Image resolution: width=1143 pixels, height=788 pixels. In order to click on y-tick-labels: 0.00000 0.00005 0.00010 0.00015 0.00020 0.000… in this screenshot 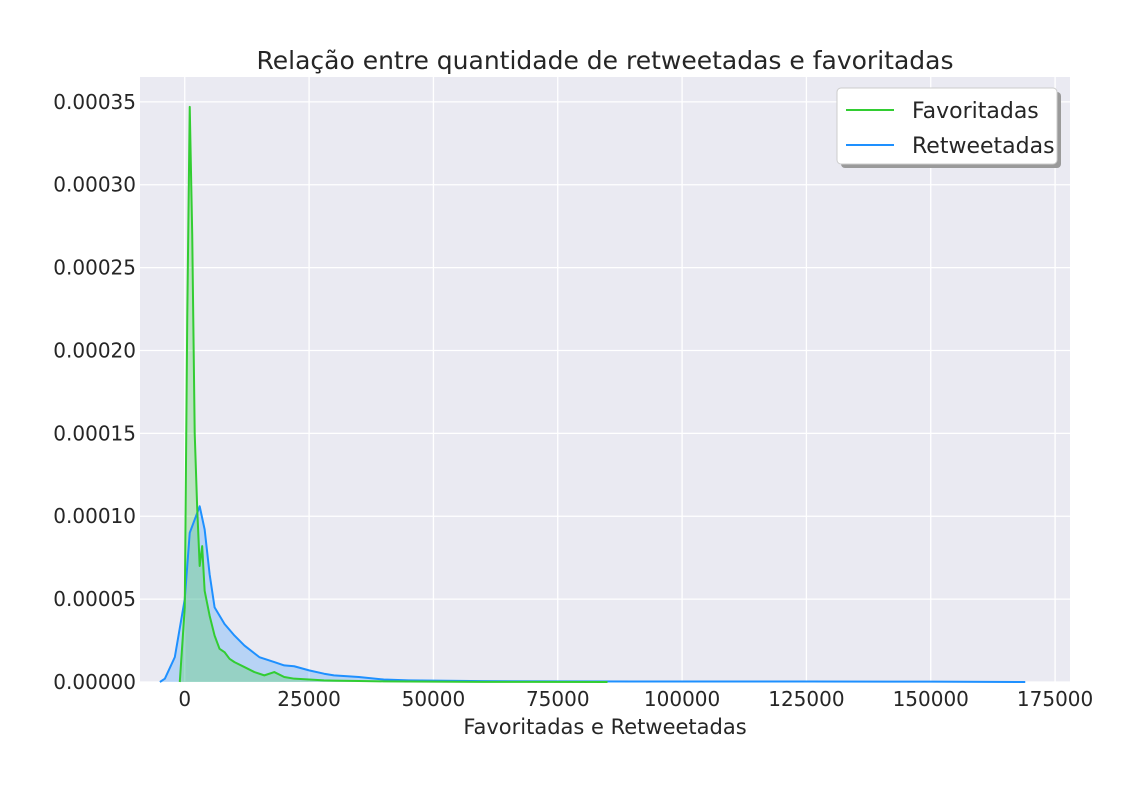, I will do `click(94, 392)`.